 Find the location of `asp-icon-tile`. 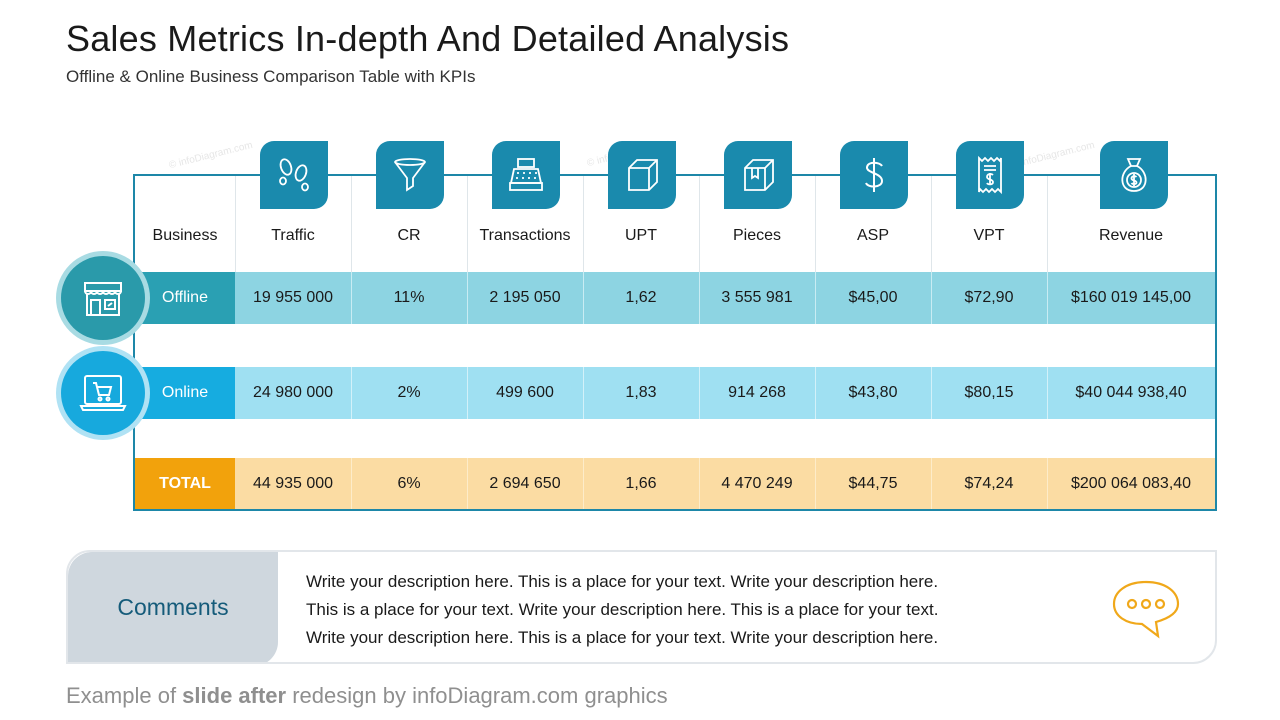

asp-icon-tile is located at coordinates (874, 175).